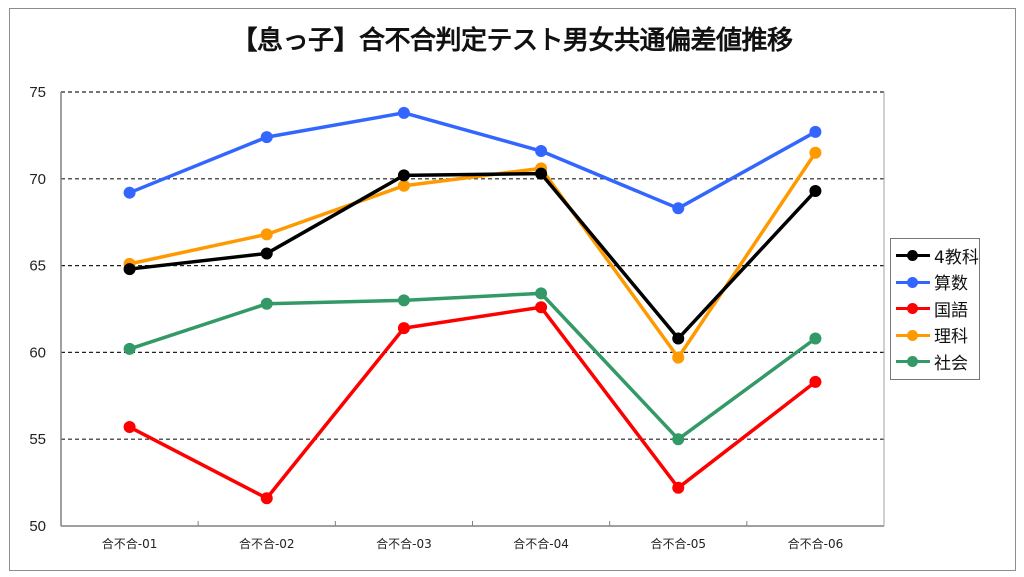 The image size is (1024, 577). I want to click on legend-label: 算数, so click(951, 284).